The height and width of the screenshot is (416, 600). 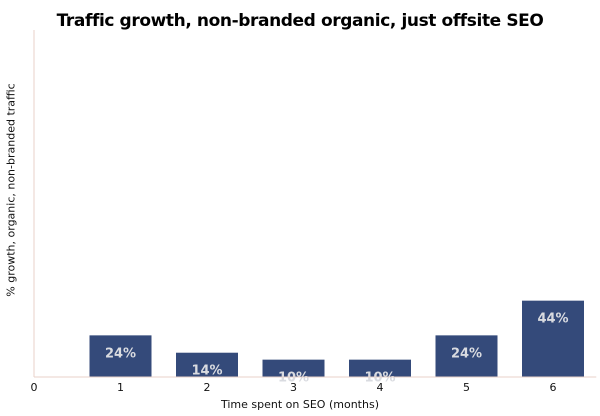 What do you see at coordinates (120, 387) in the screenshot?
I see `x-tick-label: 1` at bounding box center [120, 387].